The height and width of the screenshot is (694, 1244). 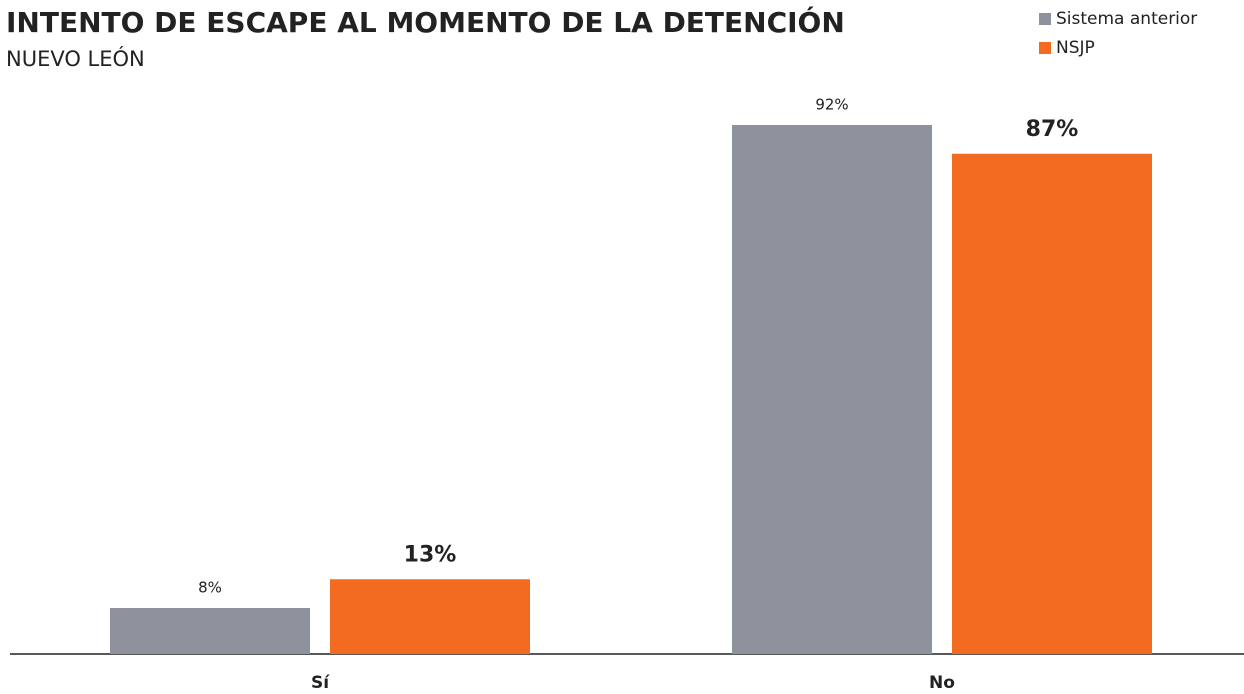 I want to click on data-label: 92%, so click(x=831, y=105).